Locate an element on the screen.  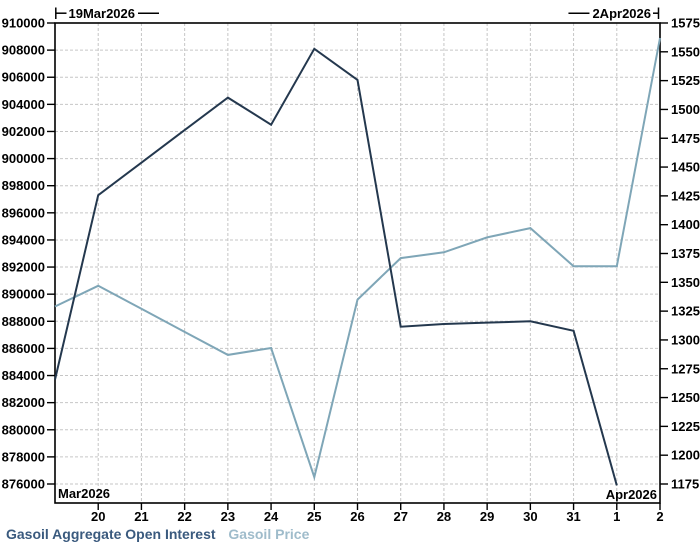
x-axis-tick-label: 2 is located at coordinates (659, 516).